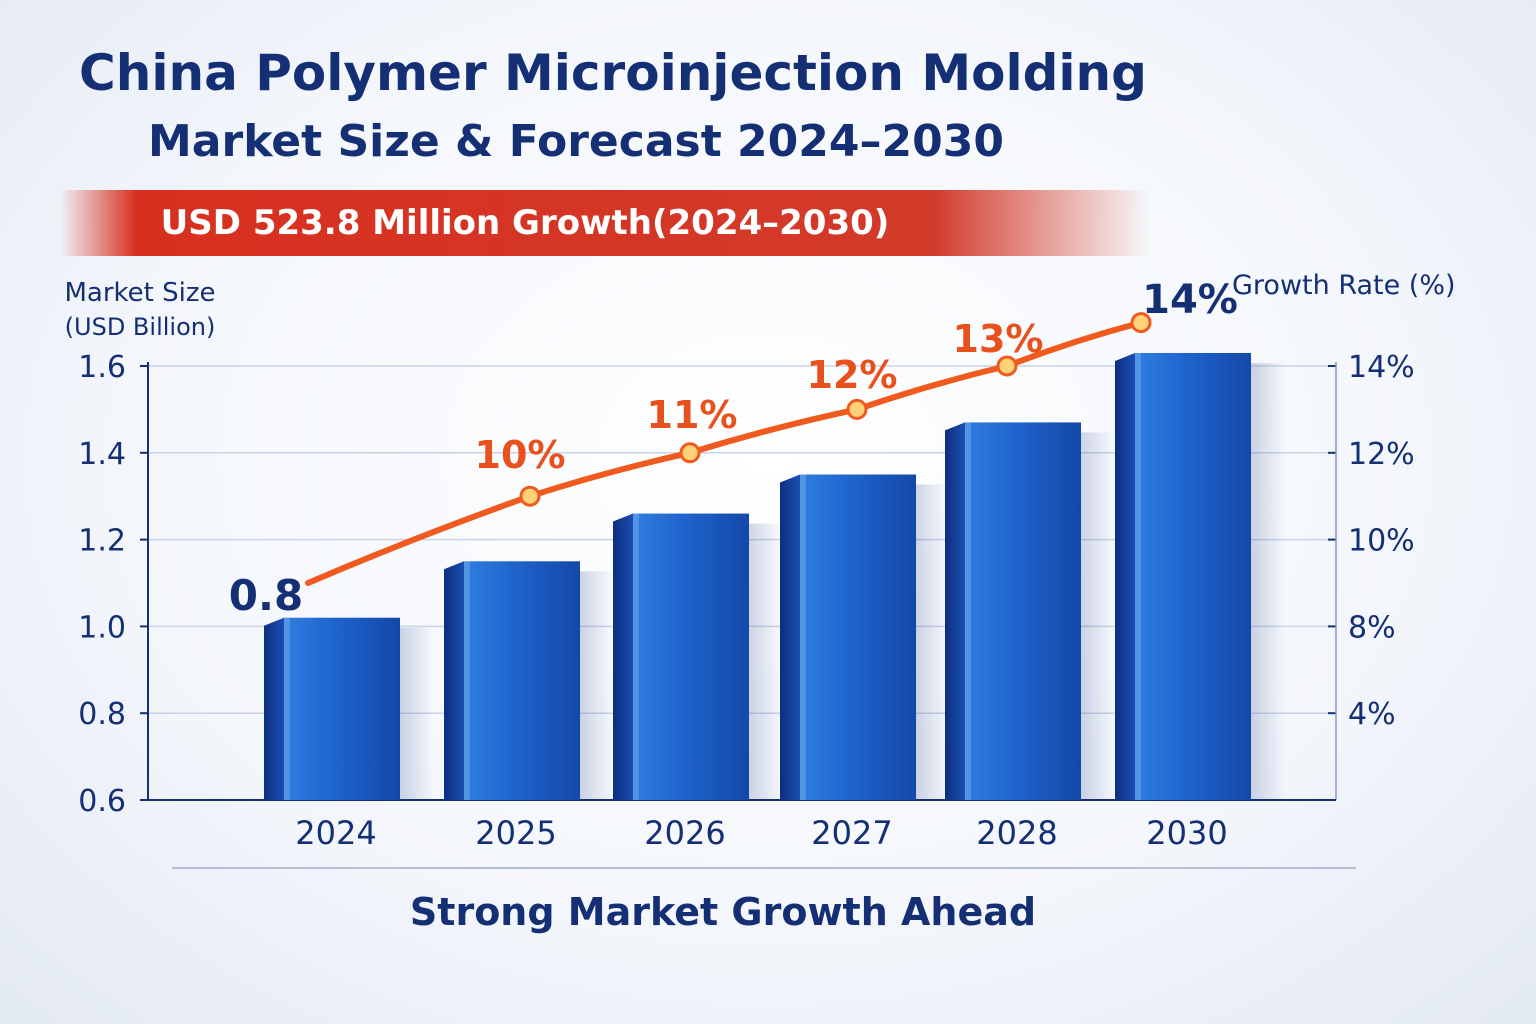 This screenshot has width=1536, height=1024. I want to click on y-left-tick-label: 0.8, so click(102, 714).